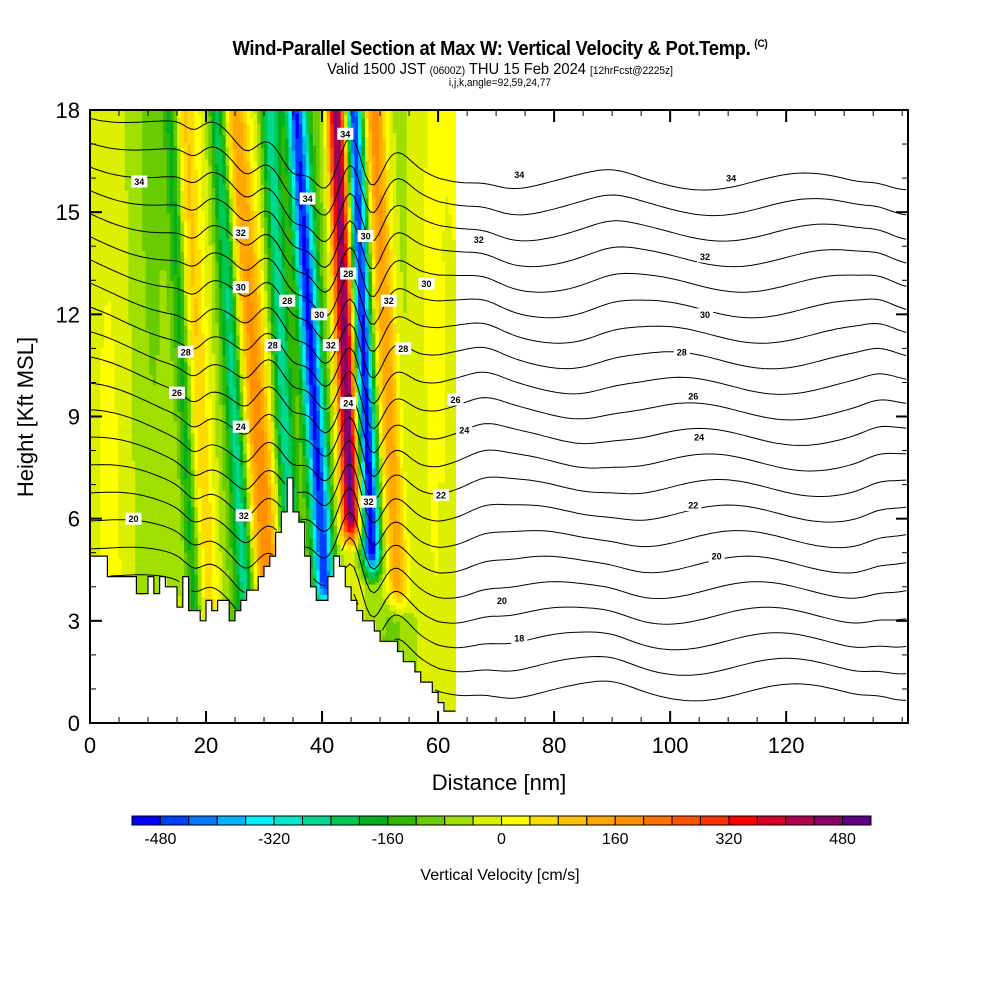 Image resolution: width=1000 pixels, height=1000 pixels. I want to click on colorbar-title: Vertical Velocity [cm/s], so click(499, 875).